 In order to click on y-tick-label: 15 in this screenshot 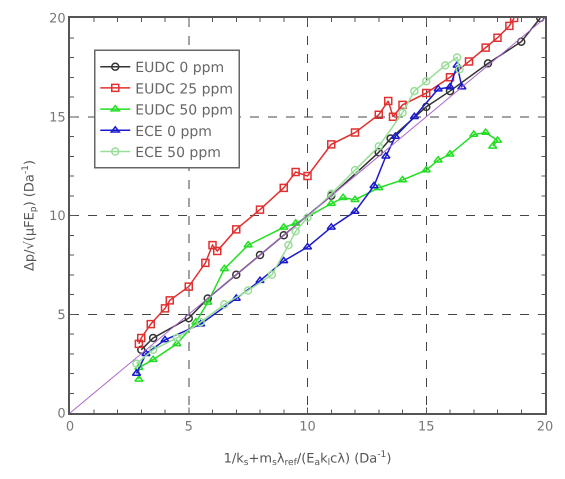, I will do `click(57, 118)`.